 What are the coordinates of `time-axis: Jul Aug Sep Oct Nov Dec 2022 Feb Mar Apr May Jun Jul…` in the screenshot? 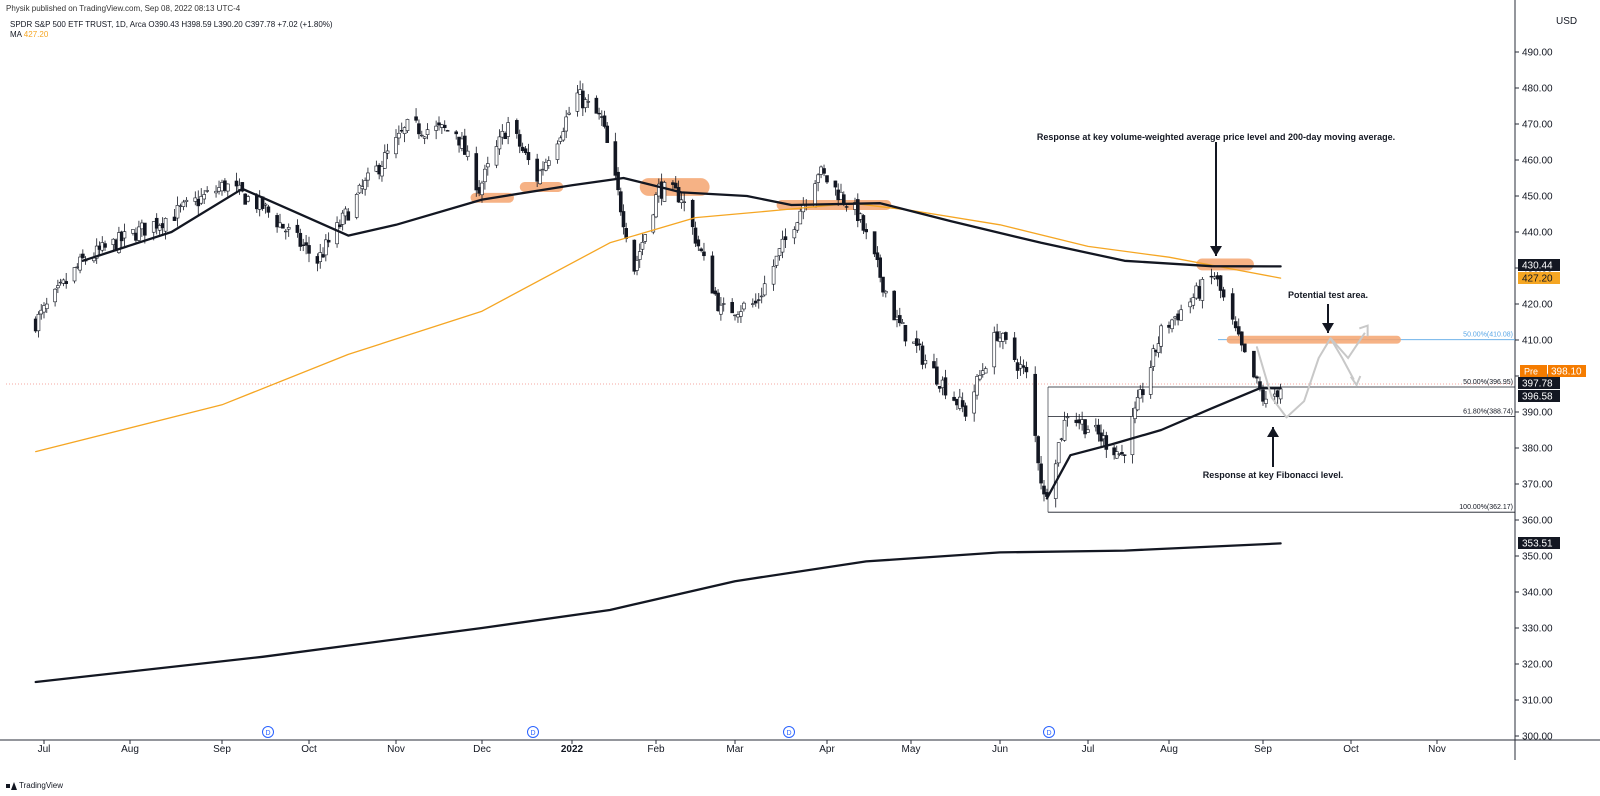 It's located at (742, 747).